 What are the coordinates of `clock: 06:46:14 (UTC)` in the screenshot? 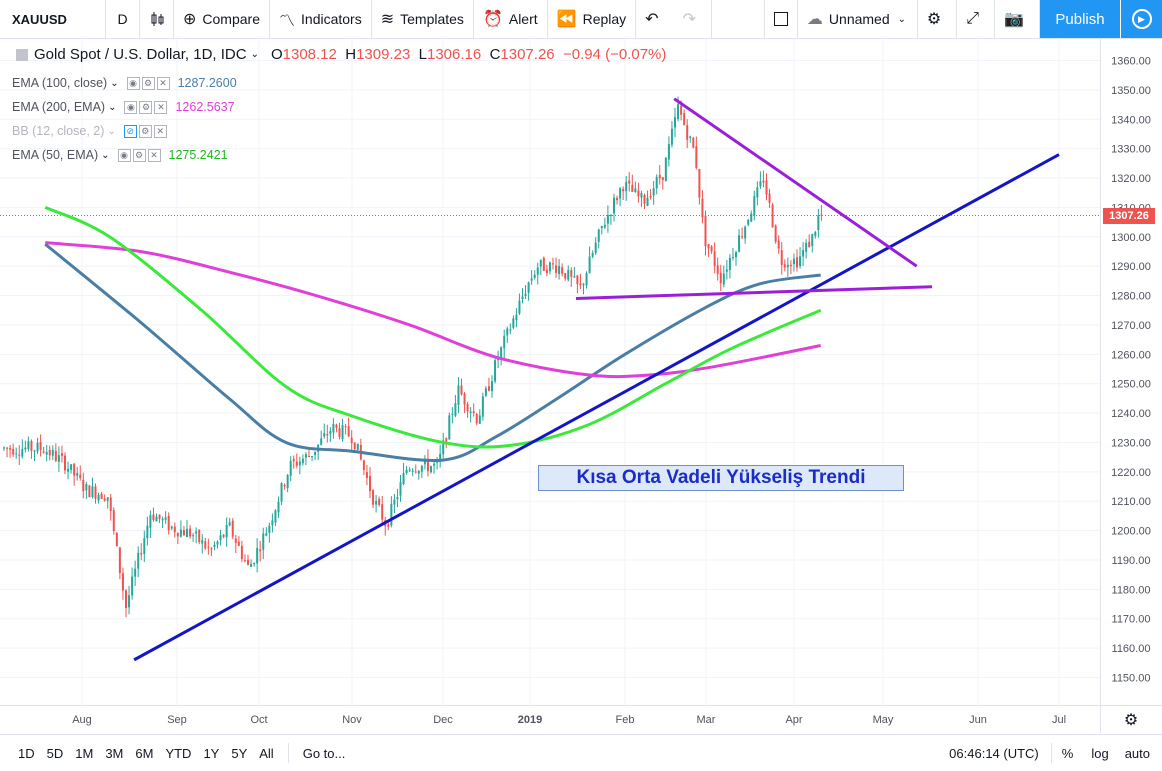 It's located at (997, 753).